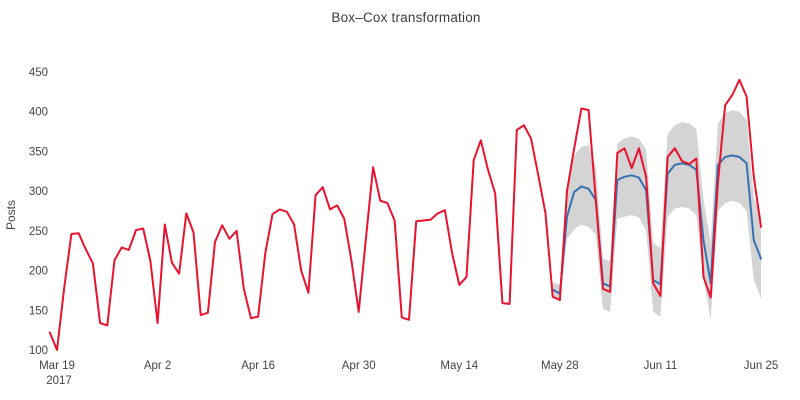  What do you see at coordinates (59, 381) in the screenshot?
I see `x-tick-year-label: 2017` at bounding box center [59, 381].